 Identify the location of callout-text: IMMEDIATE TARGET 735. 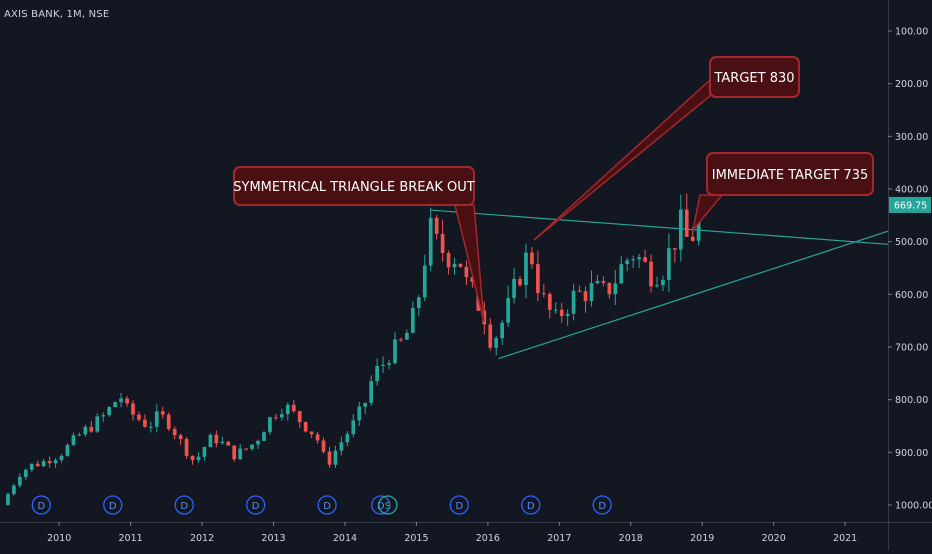
(790, 175).